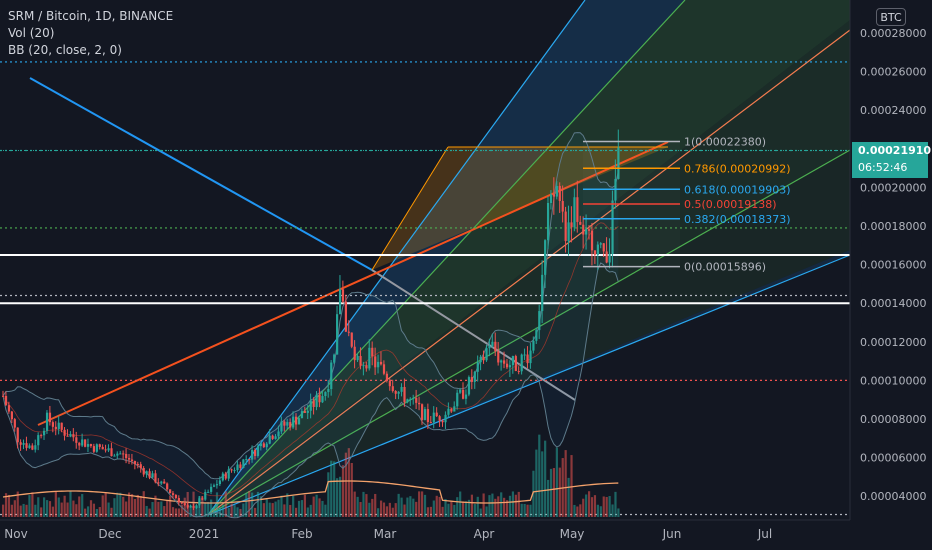  I want to click on bollinger-indicator-label: BB (20, close, 2, 0), so click(65, 50).